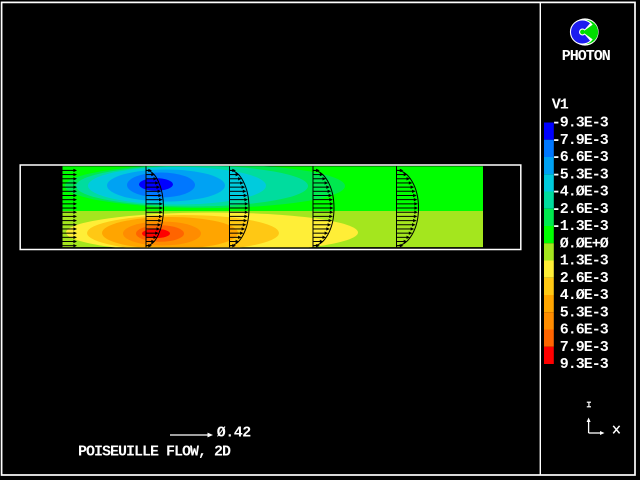 The image size is (640, 480). I want to click on svg-text: POISEUILLE FLOW, 2D, so click(154, 452).